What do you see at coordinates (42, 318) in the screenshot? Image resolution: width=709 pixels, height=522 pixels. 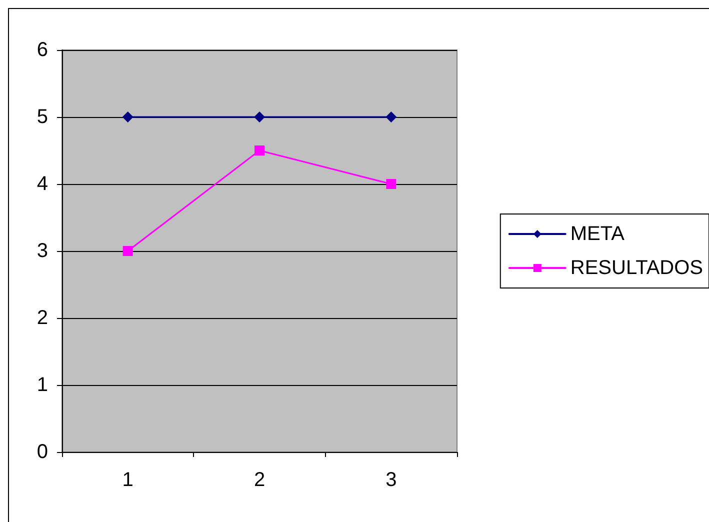 I see `y-tick-label: 2` at bounding box center [42, 318].